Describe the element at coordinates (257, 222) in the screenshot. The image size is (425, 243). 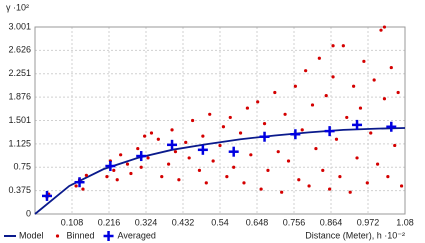
I see `x-tick-label: 0.648` at that location.